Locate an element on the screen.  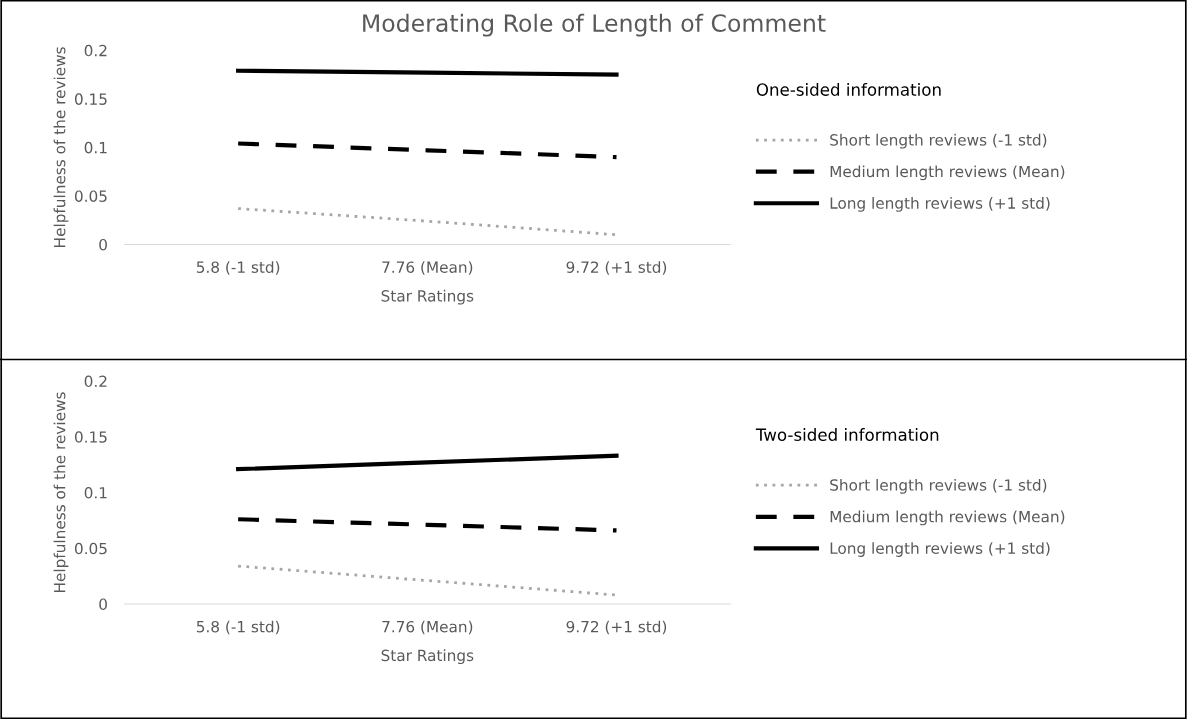
legend-title: One-sided information is located at coordinates (848, 89).